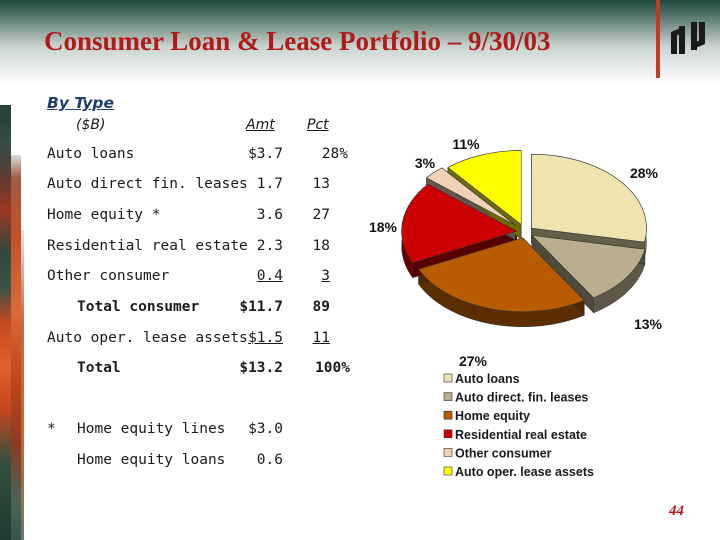  I want to click on legend-label: Home equity, so click(492, 416).